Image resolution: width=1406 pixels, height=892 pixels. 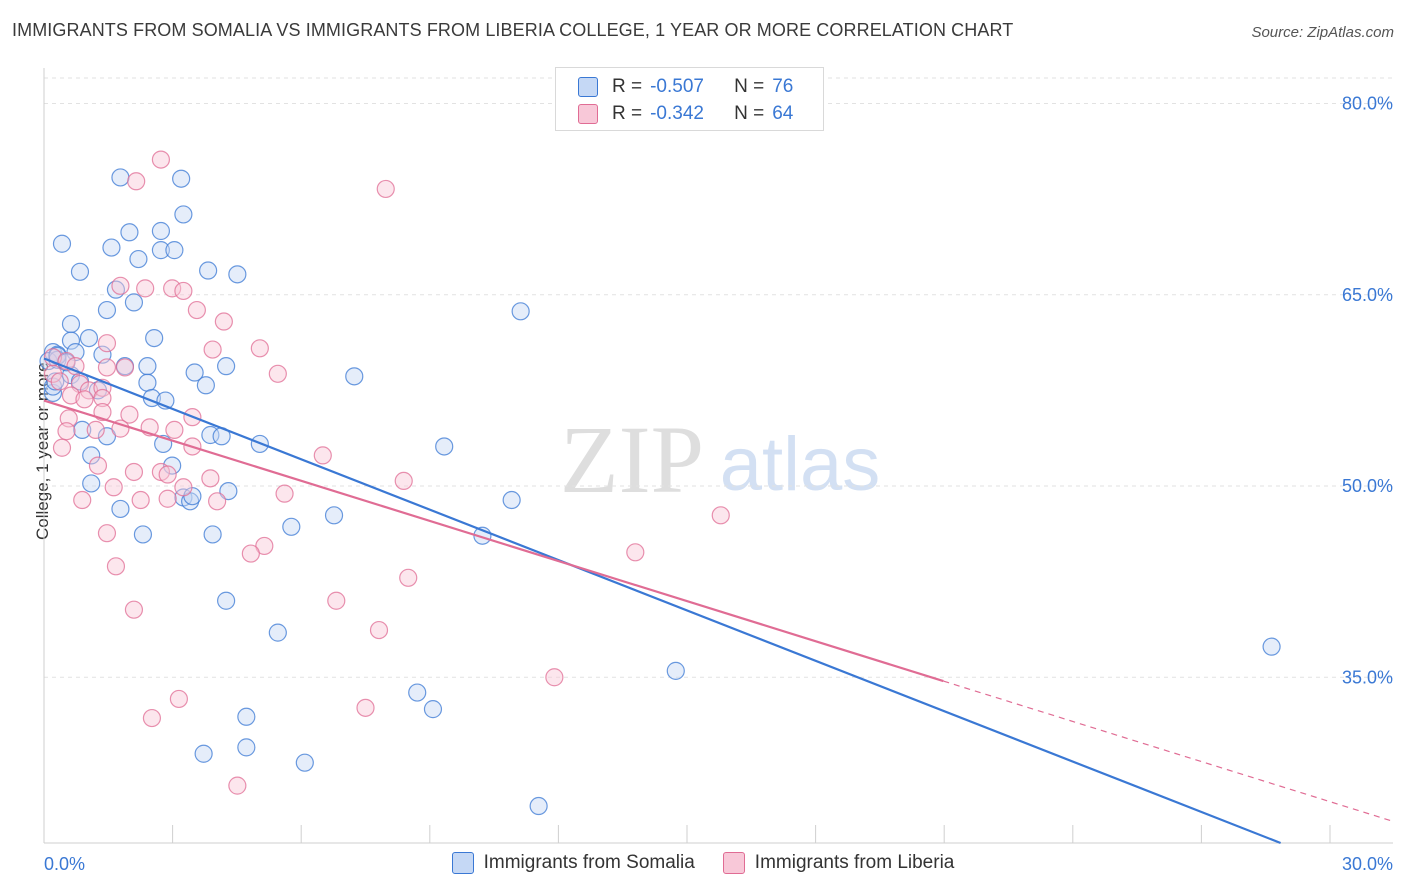 What do you see at coordinates (627, 86) in the screenshot?
I see `r-label: R =` at bounding box center [627, 86].